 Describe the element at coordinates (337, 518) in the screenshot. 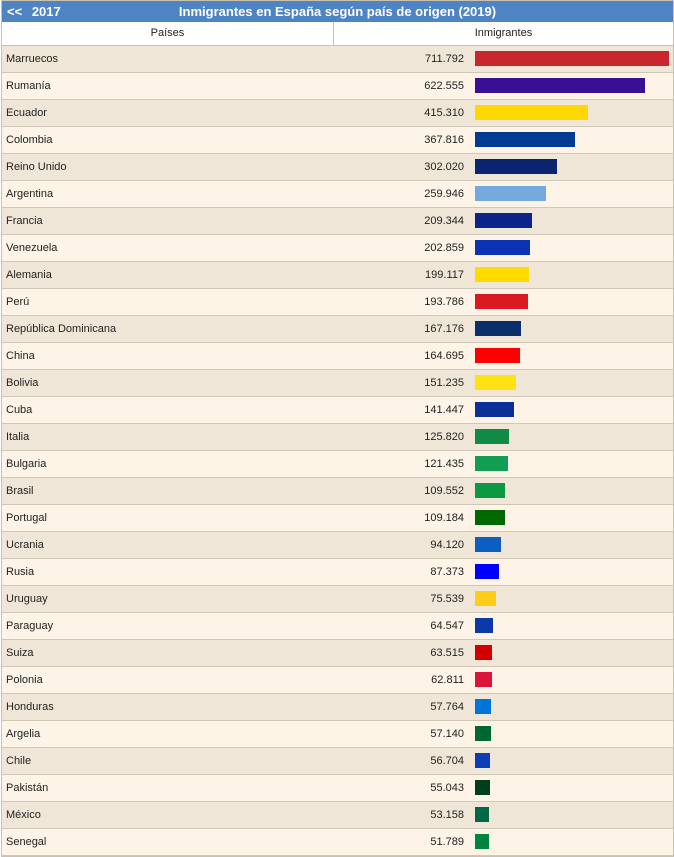

I see `table-row: Portugal 109.184` at that location.